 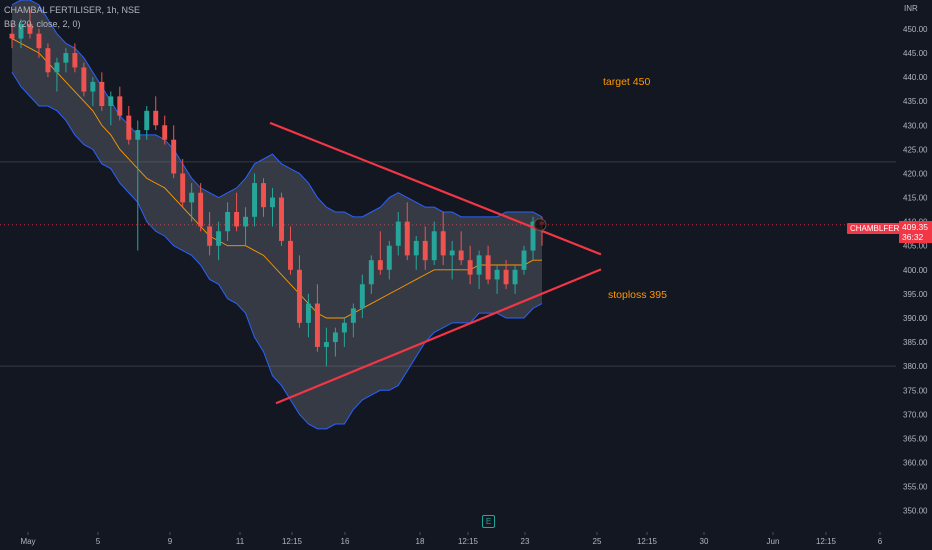 What do you see at coordinates (915, 227) in the screenshot?
I see `last-price: 409.35` at bounding box center [915, 227].